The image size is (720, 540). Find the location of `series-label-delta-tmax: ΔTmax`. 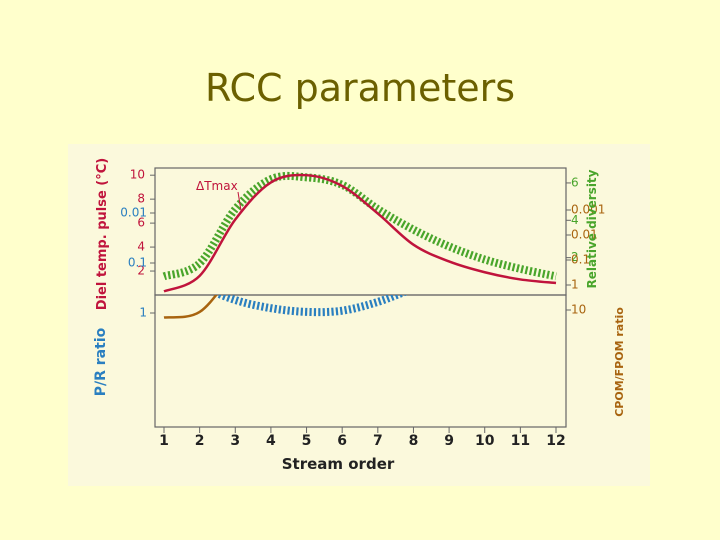

series-label-delta-tmax: ΔTmax is located at coordinates (217, 186).